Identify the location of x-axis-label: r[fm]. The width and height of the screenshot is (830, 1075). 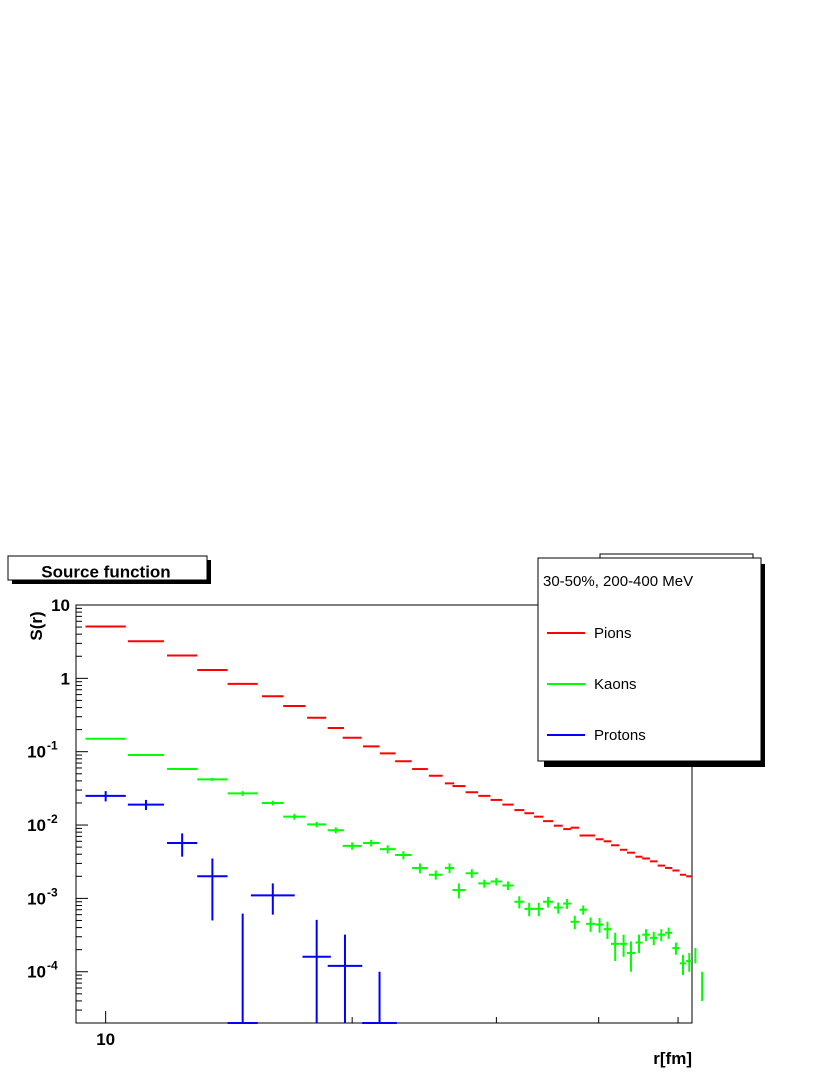
(672, 1058).